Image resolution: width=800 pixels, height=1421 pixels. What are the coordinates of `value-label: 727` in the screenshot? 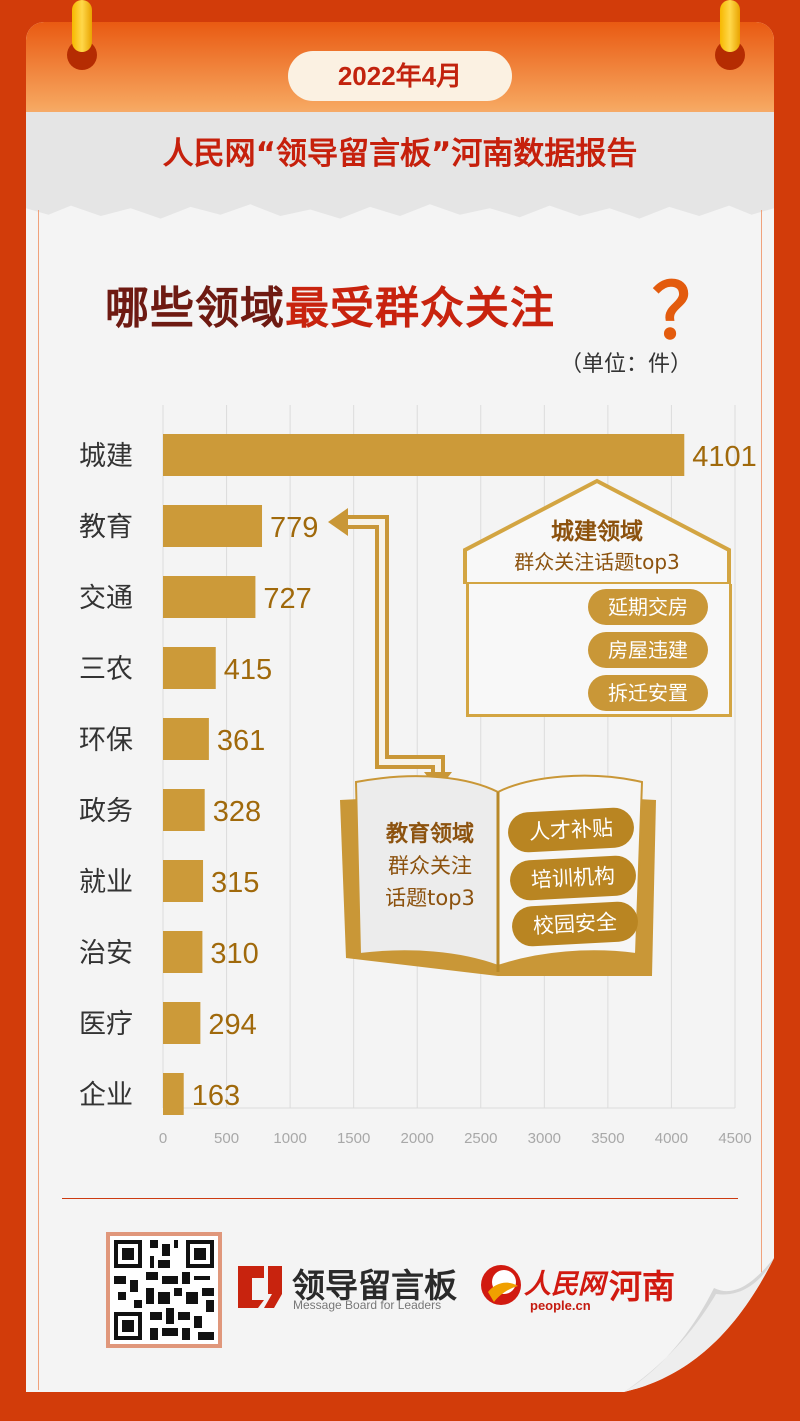 It's located at (287, 599).